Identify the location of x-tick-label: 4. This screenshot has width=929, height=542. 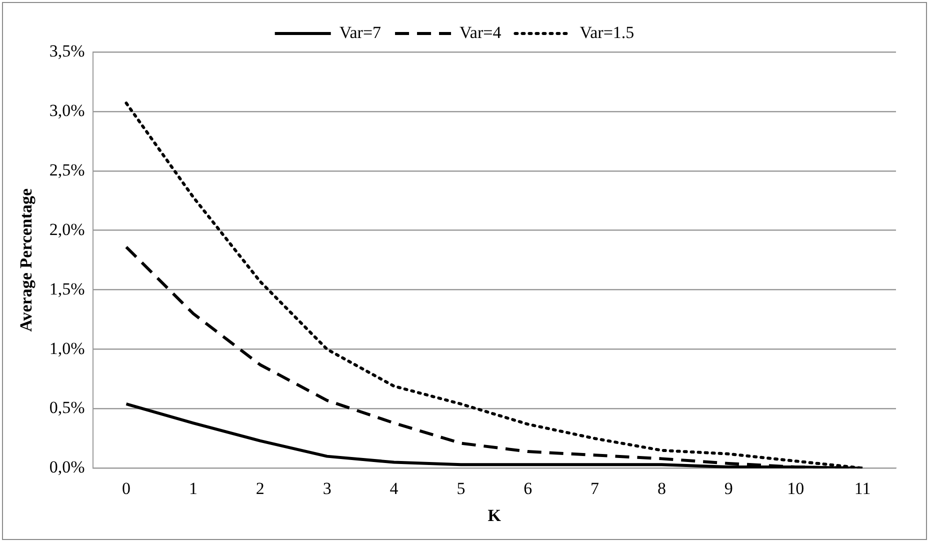
(394, 488).